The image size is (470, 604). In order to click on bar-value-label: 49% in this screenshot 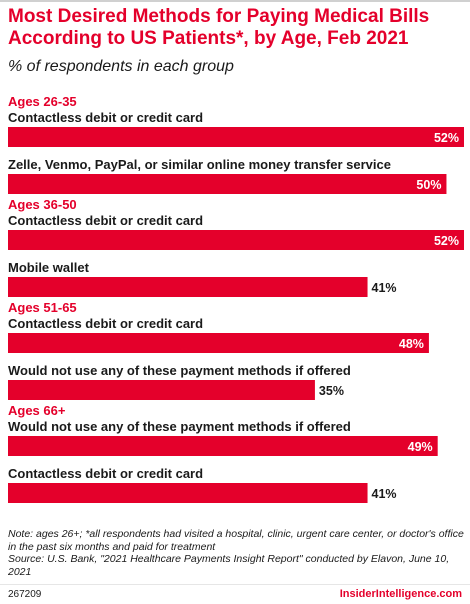, I will do `click(420, 447)`.